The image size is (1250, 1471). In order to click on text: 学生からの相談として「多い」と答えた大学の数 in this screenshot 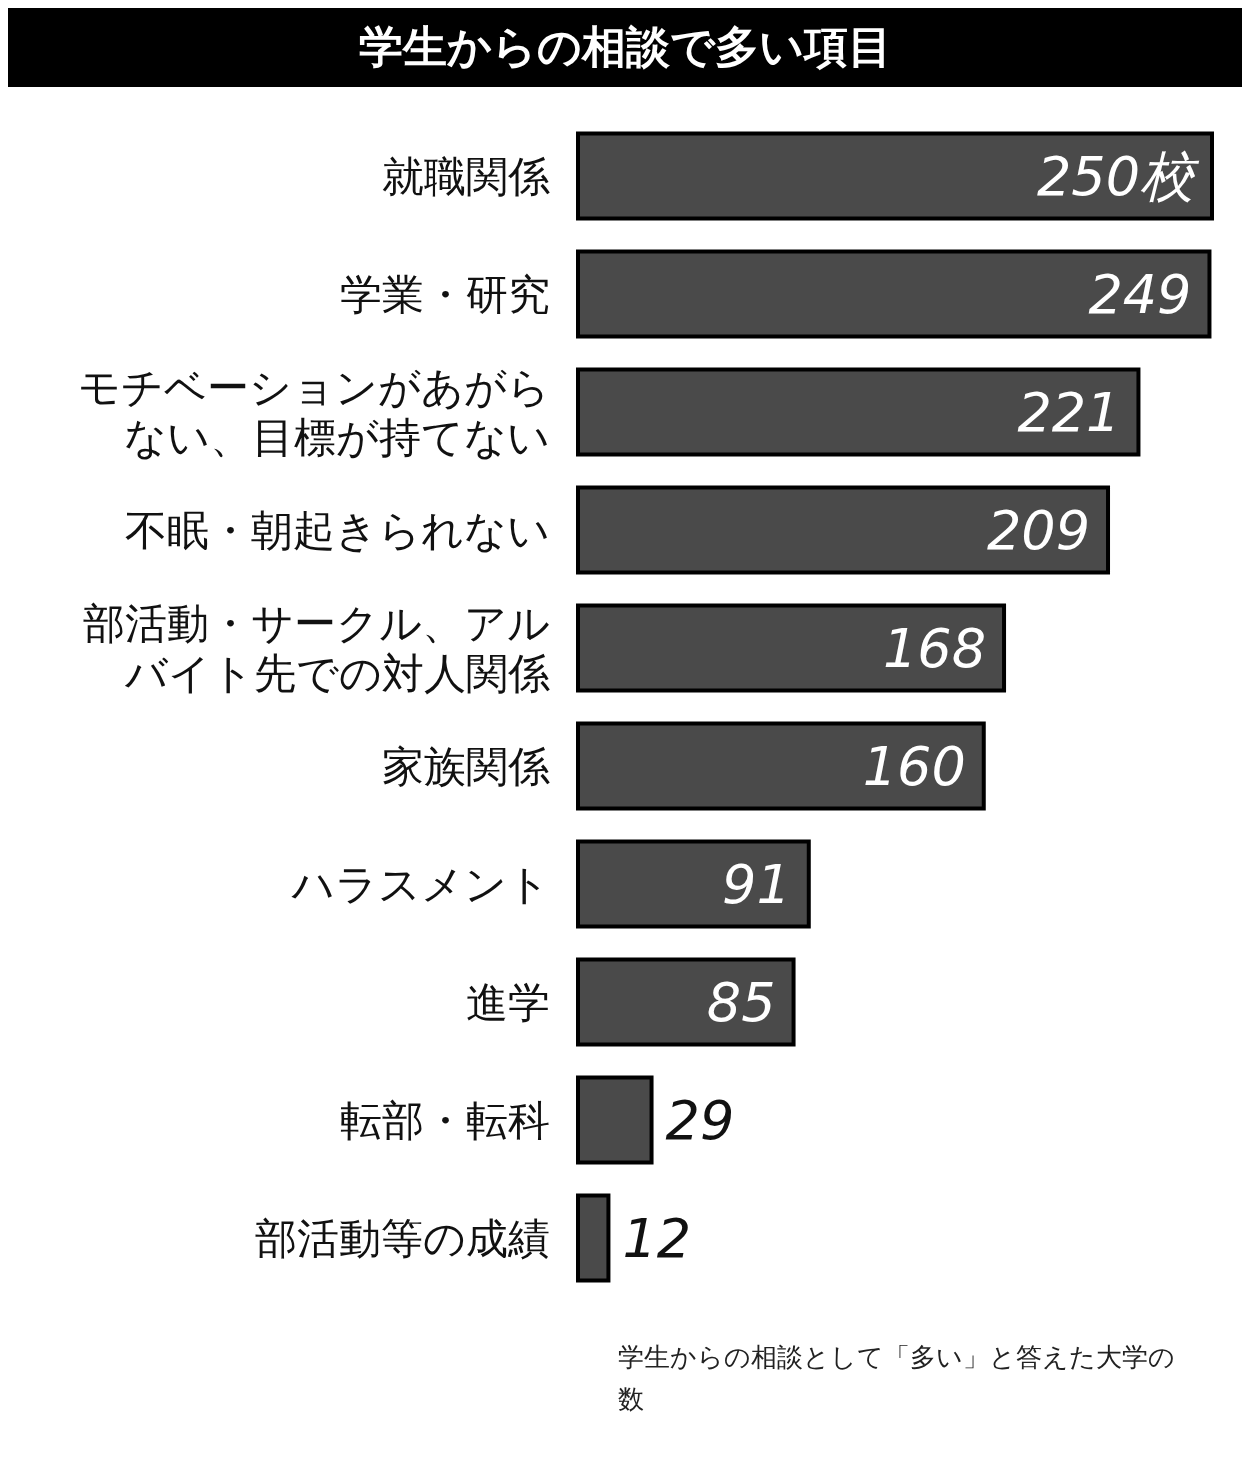, I will do `click(897, 1378)`.